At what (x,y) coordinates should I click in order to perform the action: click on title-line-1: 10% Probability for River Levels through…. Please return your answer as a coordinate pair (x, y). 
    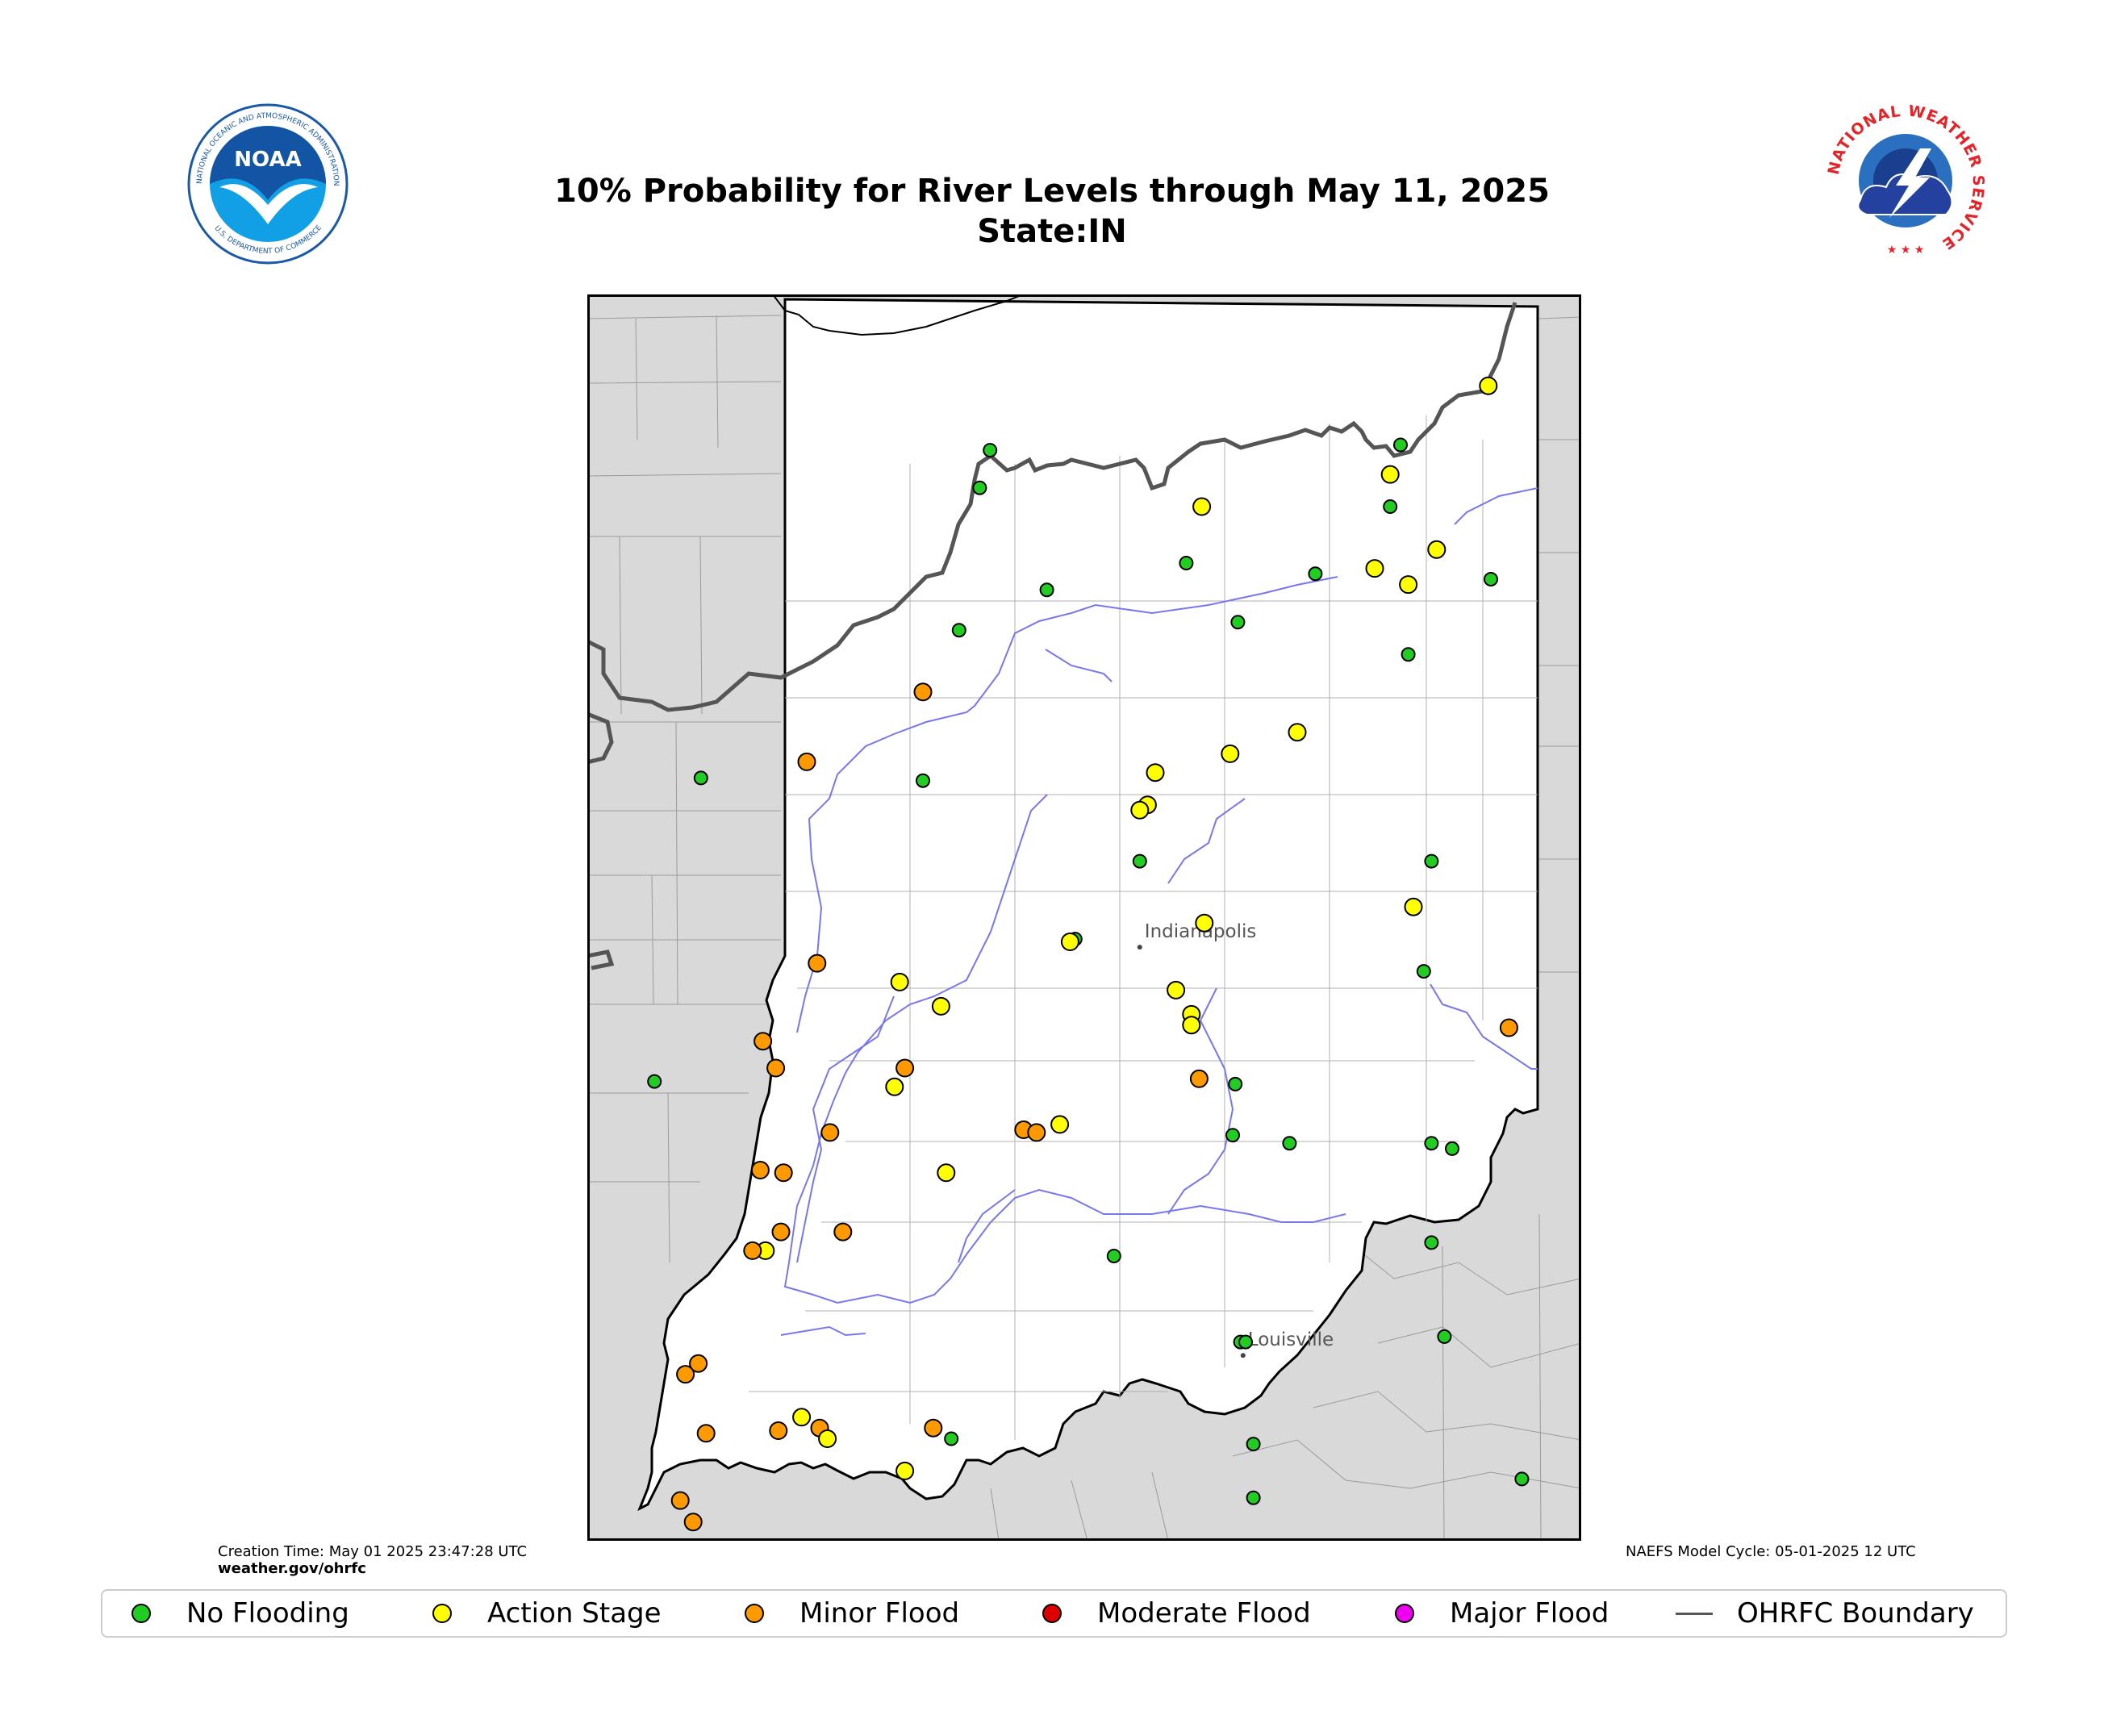
    Looking at the image, I should click on (1052, 191).